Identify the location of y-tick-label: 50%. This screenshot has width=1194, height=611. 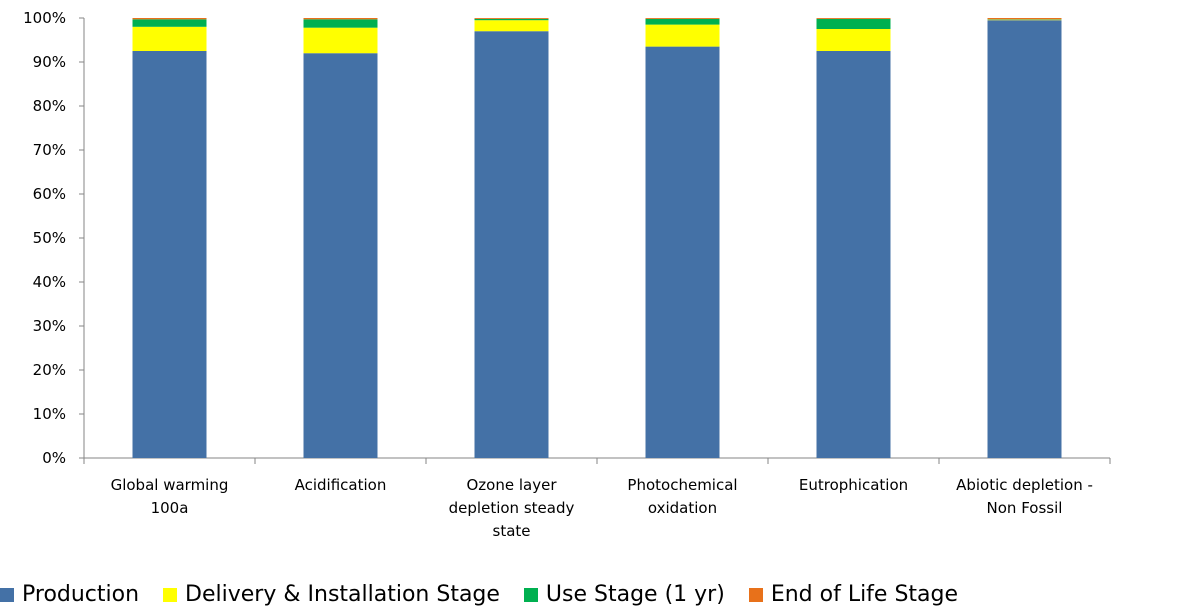
(49, 238).